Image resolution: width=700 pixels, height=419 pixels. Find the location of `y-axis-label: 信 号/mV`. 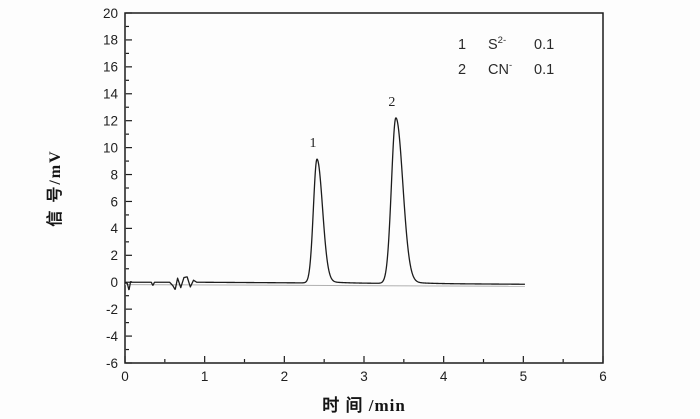

y-axis-label: 信 号/mV is located at coordinates (55, 188).